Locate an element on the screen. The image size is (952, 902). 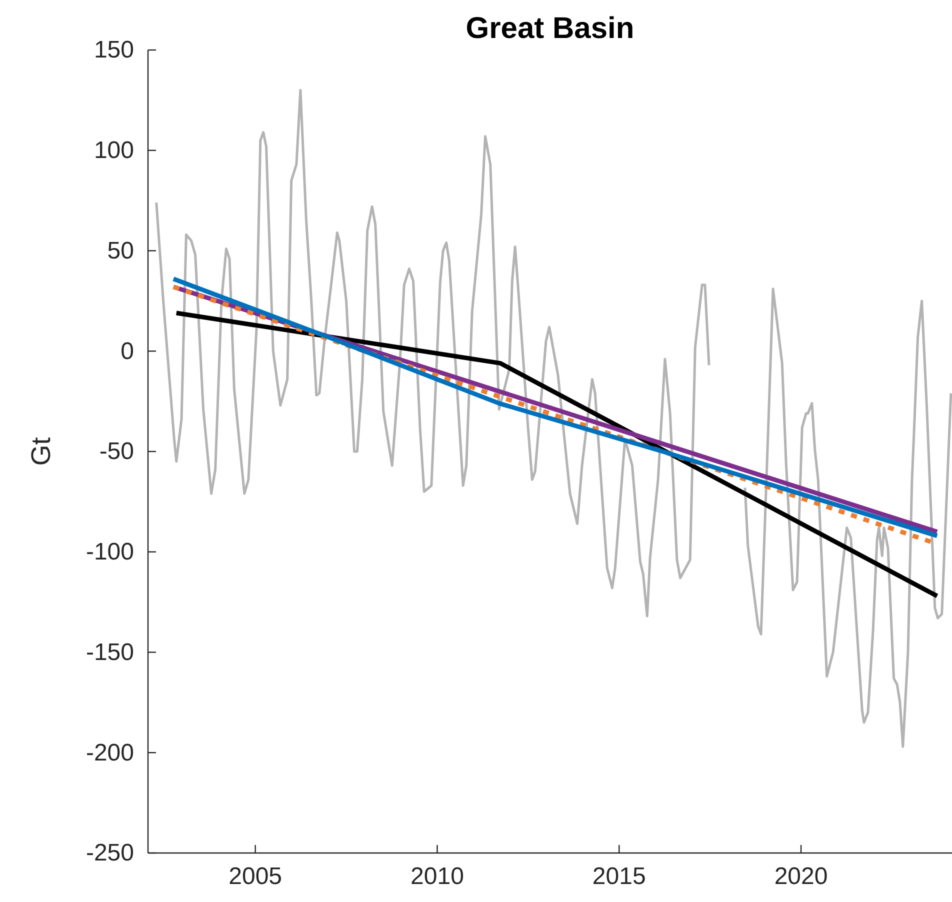
y-tick-label: 150 is located at coordinates (114, 50).